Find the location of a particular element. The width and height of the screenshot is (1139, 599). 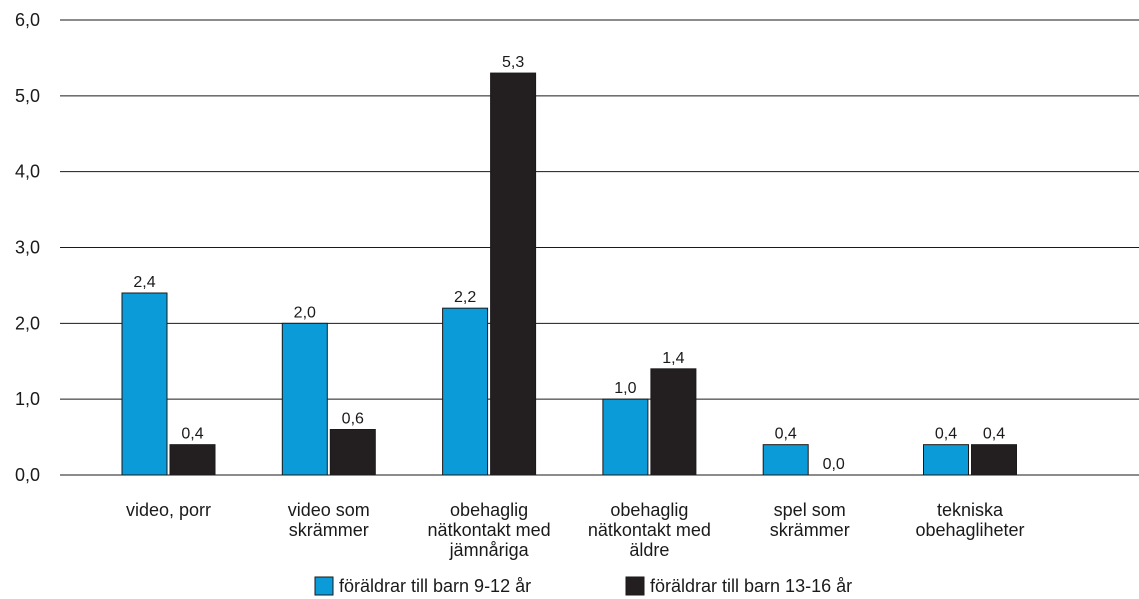

data-label: 2,2 is located at coordinates (465, 297).